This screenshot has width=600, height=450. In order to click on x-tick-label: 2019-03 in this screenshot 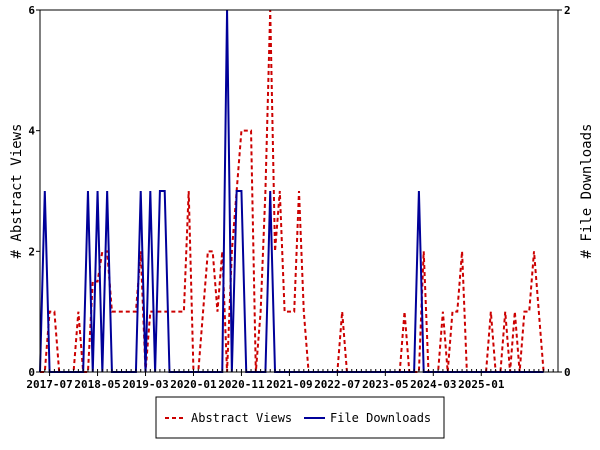, I will do `click(145, 384)`.